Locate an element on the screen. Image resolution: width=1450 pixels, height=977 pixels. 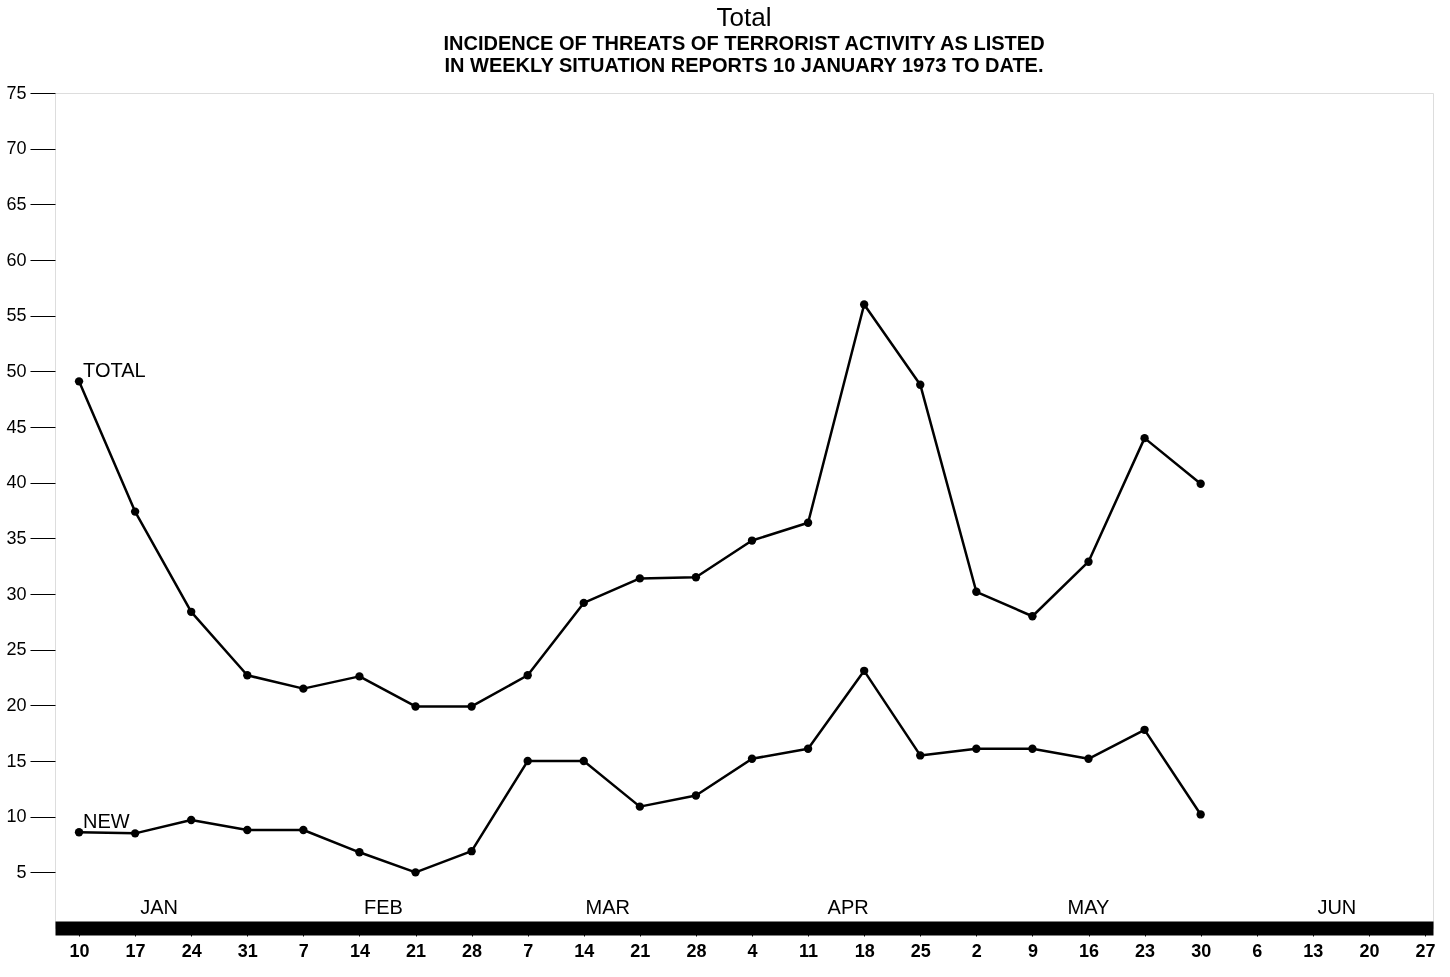
x2-tick-label: JAN is located at coordinates (159, 907).